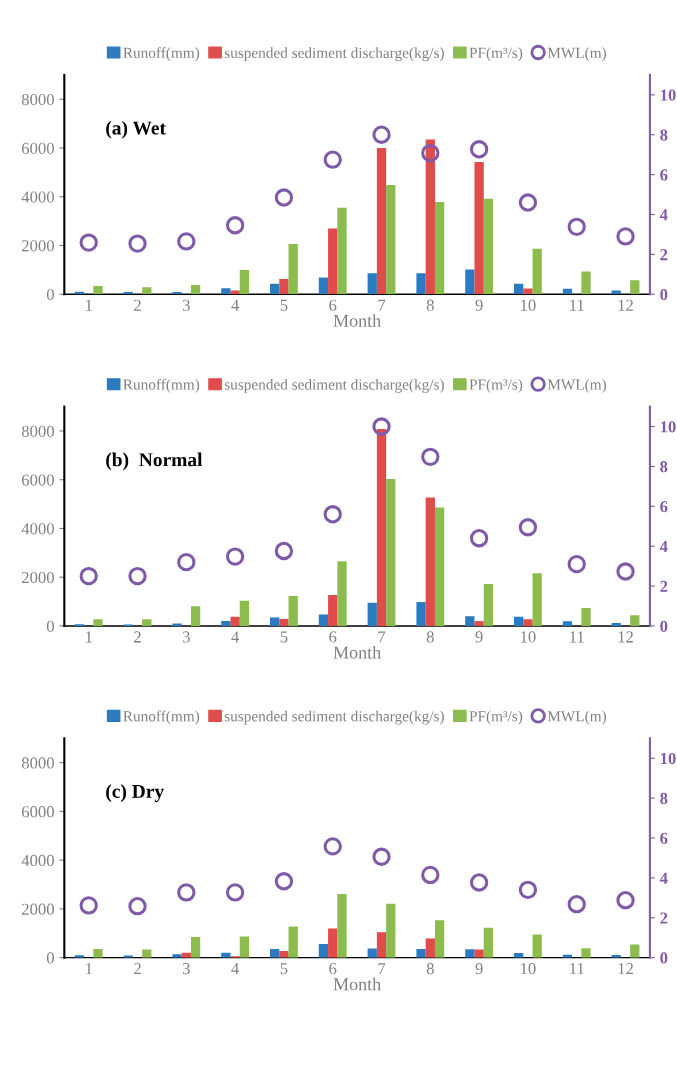 The height and width of the screenshot is (1070, 677). Describe the element at coordinates (664, 958) in the screenshot. I see `y2-tick-label: 0` at that location.